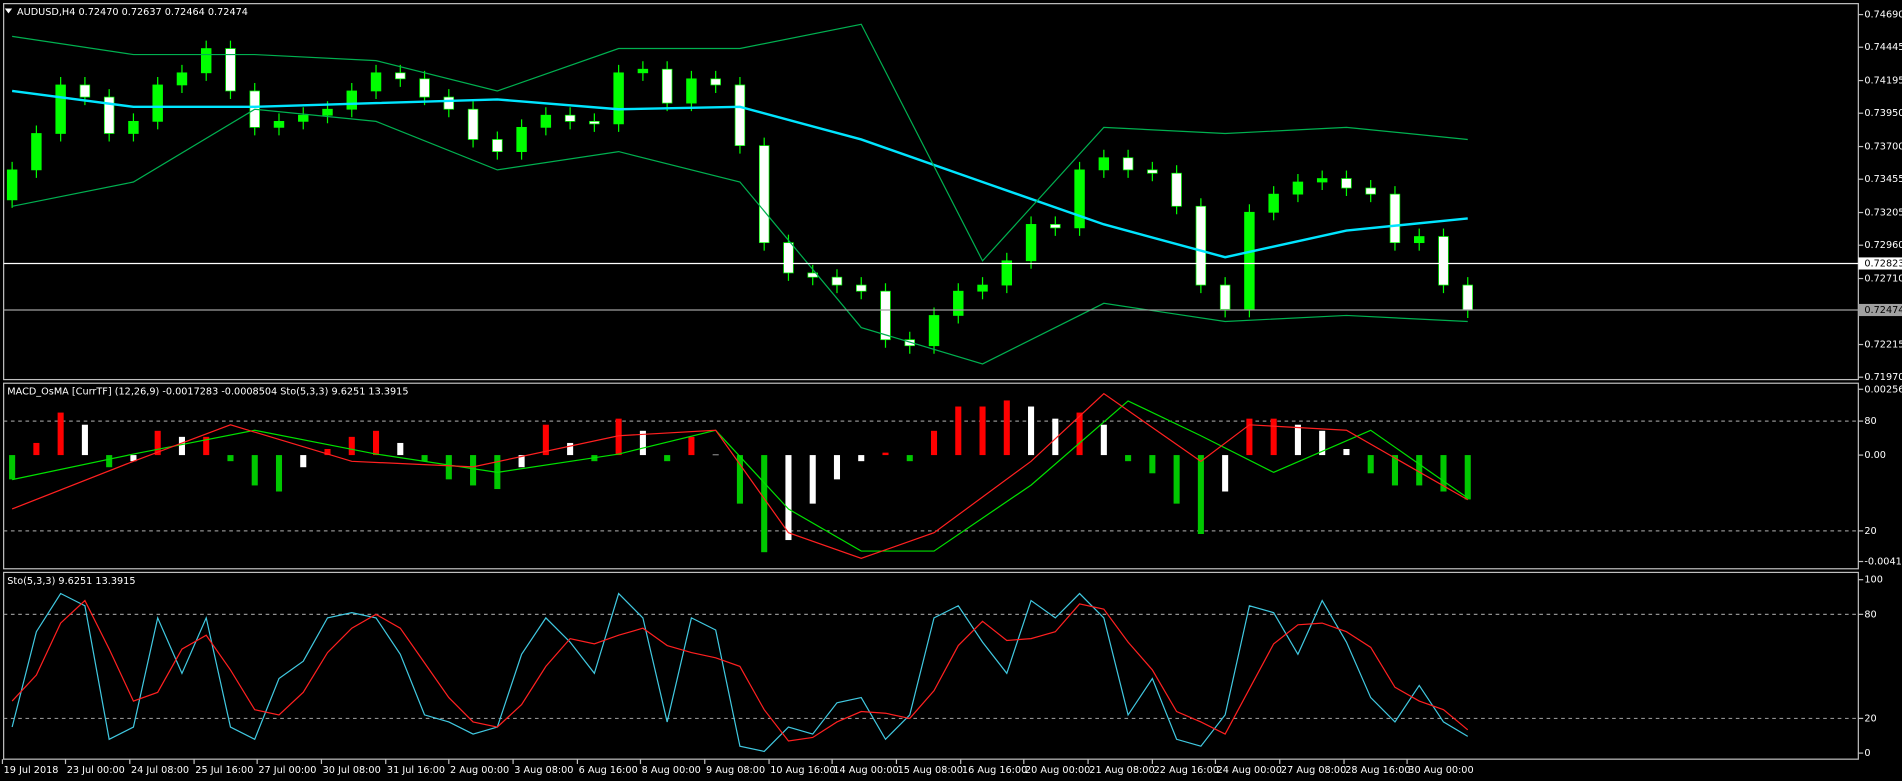 The height and width of the screenshot is (781, 1902). What do you see at coordinates (1883, 213) in the screenshot?
I see `y-tick-label: 0.73205` at bounding box center [1883, 213].